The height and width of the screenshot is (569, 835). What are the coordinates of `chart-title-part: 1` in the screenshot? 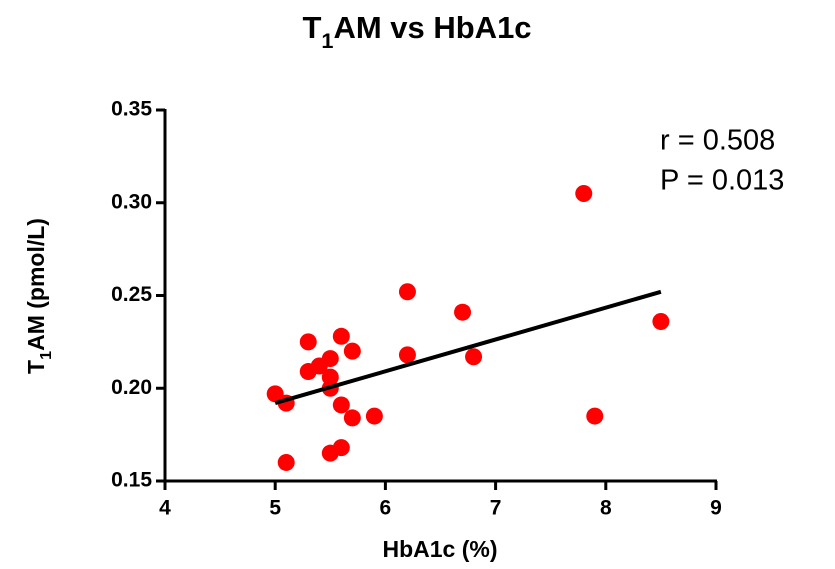 It's located at (327, 40).